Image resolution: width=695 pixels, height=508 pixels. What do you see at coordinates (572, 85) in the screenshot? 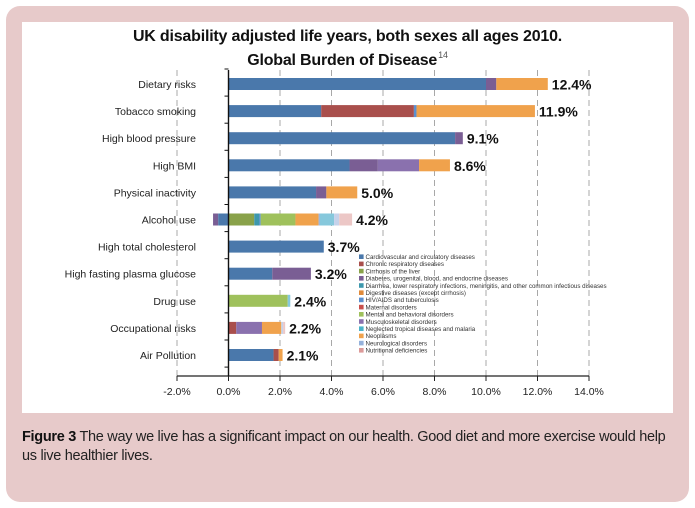
I see `value-label: 12.4%` at bounding box center [572, 85].